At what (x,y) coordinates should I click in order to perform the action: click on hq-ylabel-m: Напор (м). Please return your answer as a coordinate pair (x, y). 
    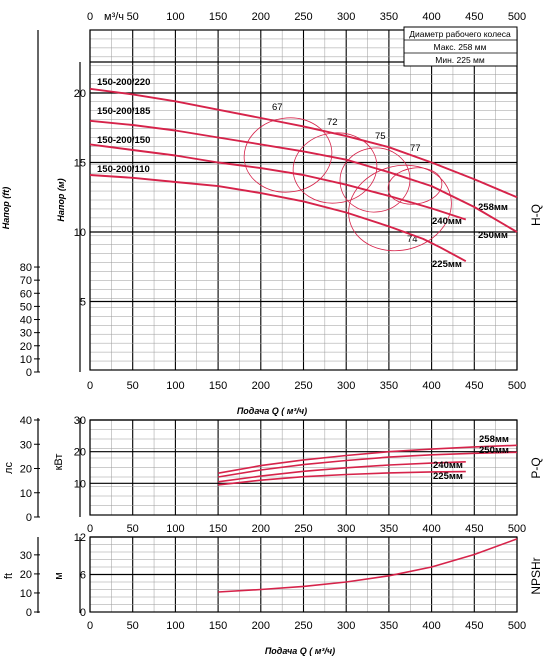
    Looking at the image, I should click on (61, 199).